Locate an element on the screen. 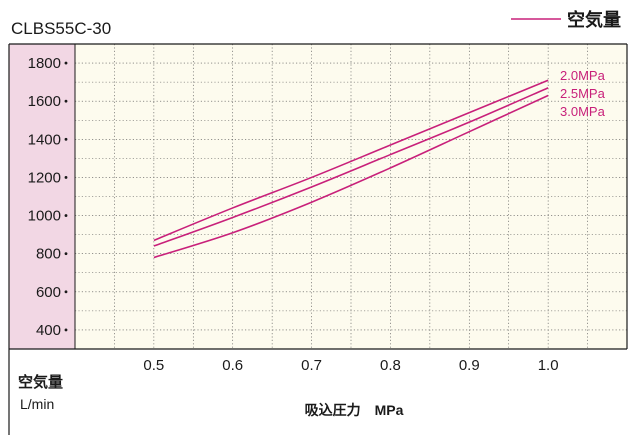 This screenshot has height=435, width=635. series-label-1: 2.0MPa is located at coordinates (583, 75).